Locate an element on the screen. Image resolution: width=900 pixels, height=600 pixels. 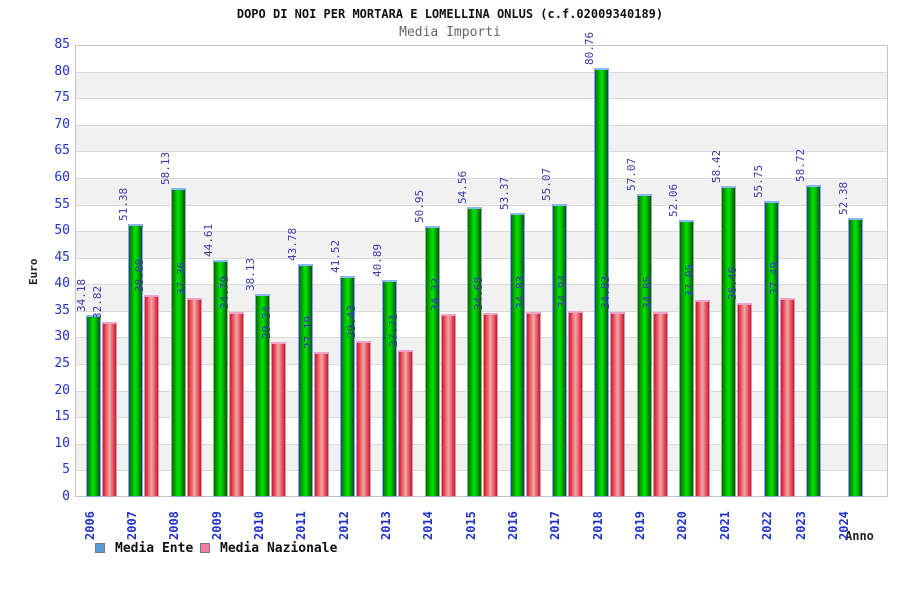
value-label-media-nazionale: 37.05 is located at coordinates (690, 280).